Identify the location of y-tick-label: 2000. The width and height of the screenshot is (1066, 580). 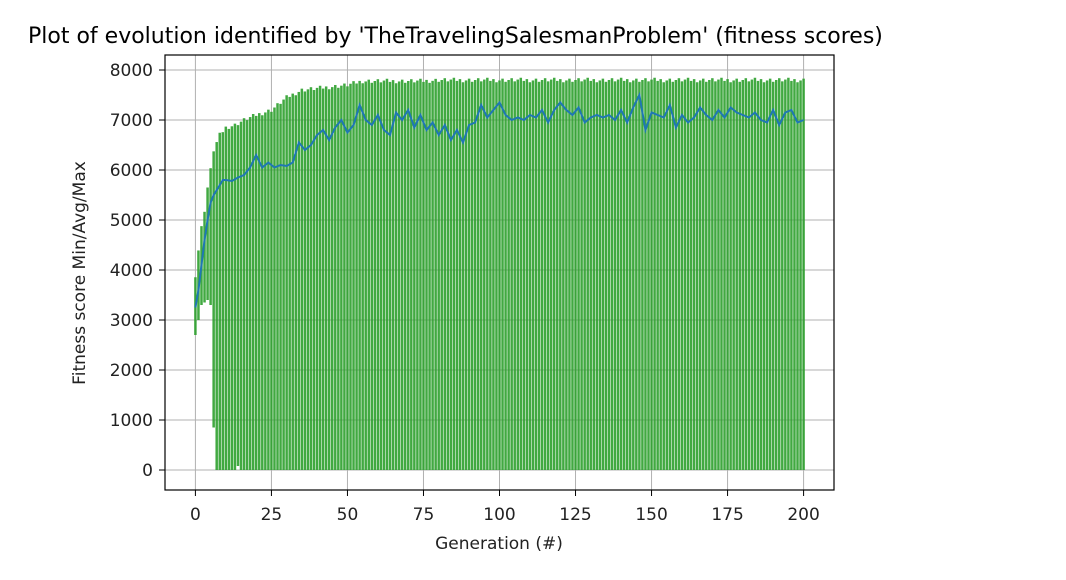
(131, 371).